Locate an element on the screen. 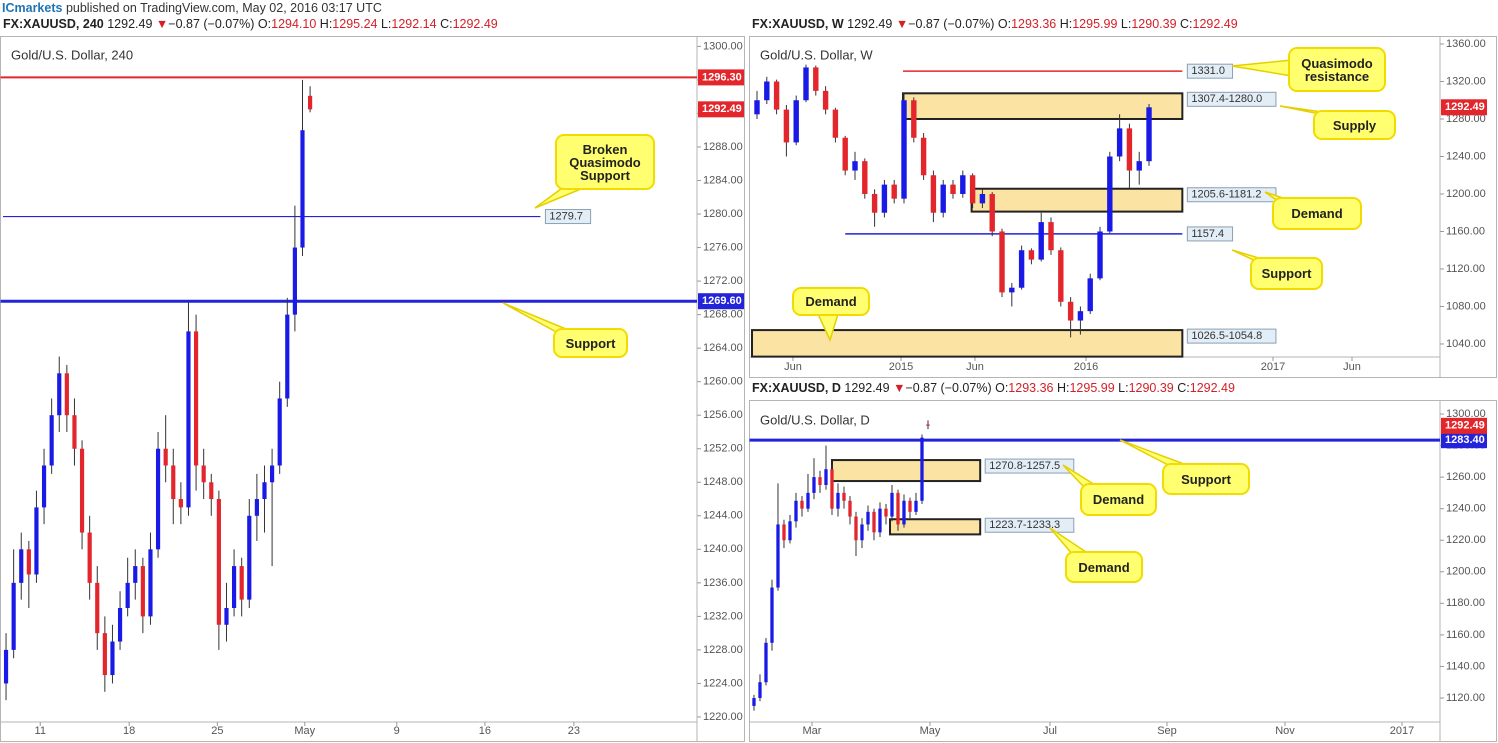  y-tick-label: 1200.00 is located at coordinates (1466, 572).